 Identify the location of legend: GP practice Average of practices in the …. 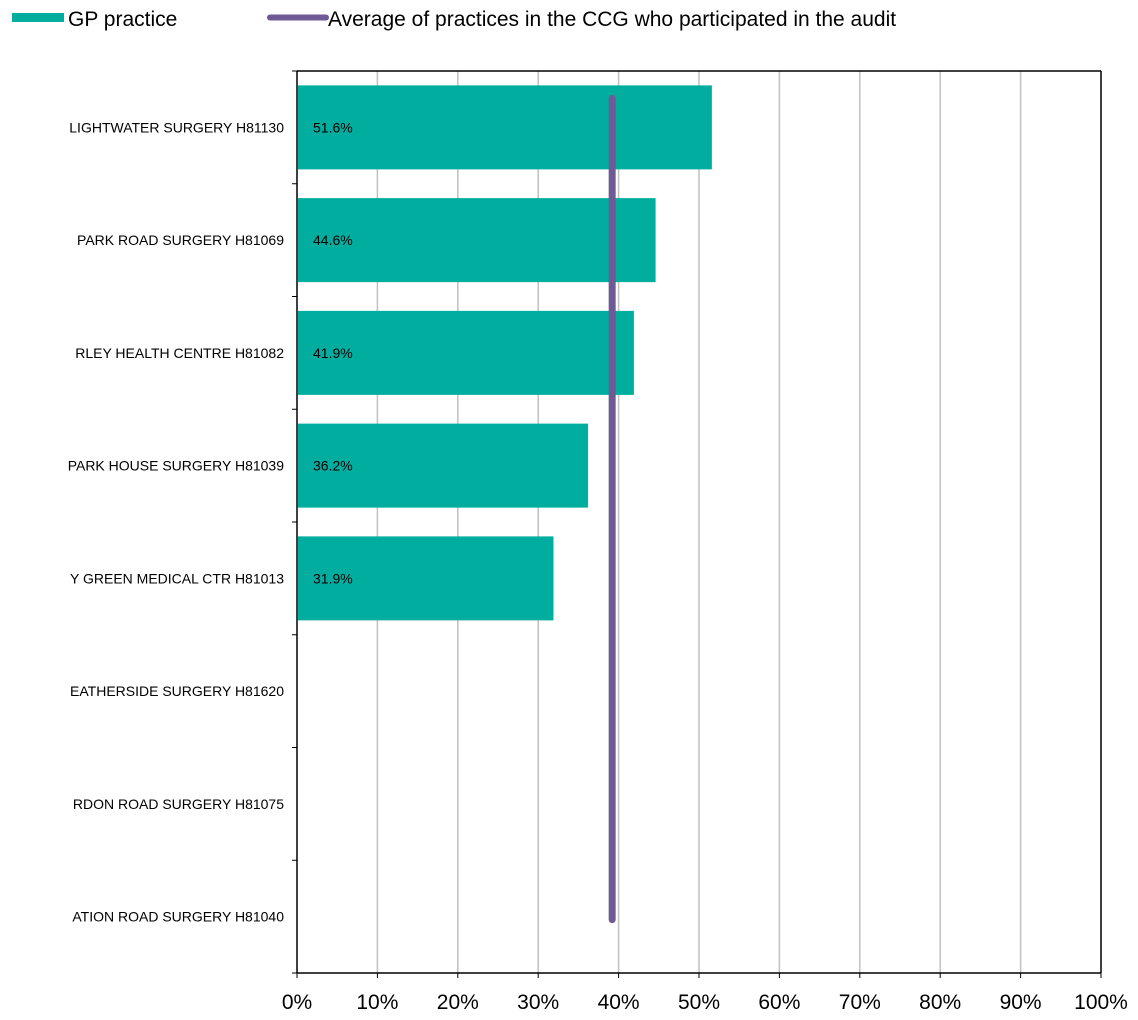
(454, 19).